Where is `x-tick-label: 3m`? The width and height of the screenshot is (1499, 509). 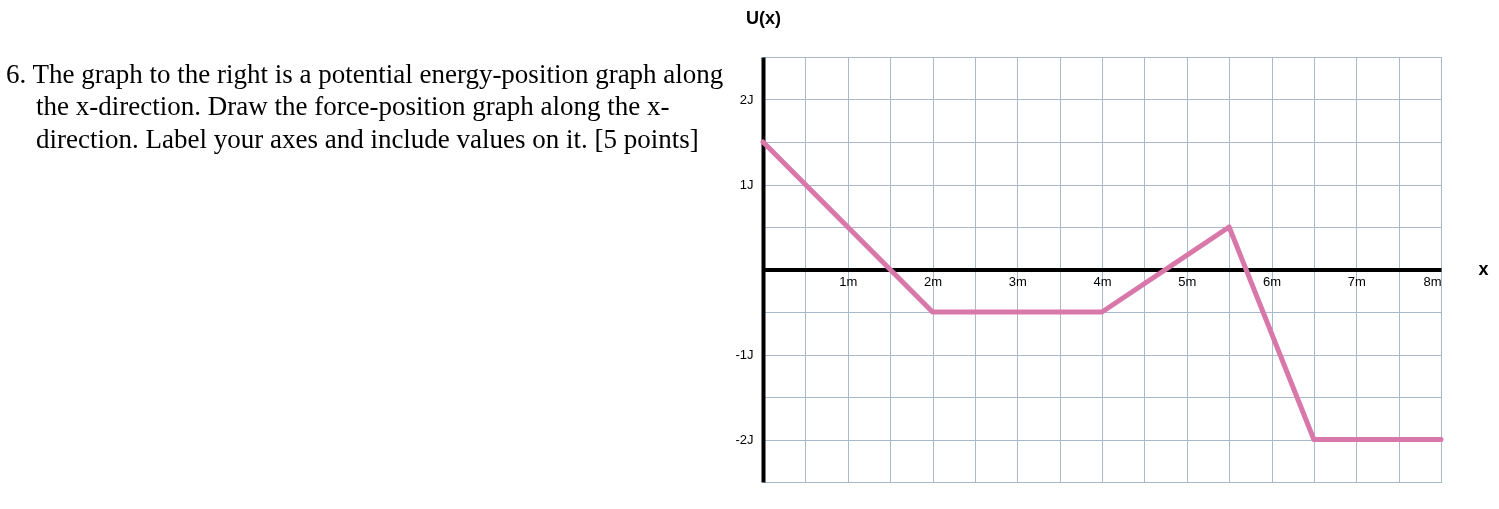 x-tick-label: 3m is located at coordinates (1017, 281).